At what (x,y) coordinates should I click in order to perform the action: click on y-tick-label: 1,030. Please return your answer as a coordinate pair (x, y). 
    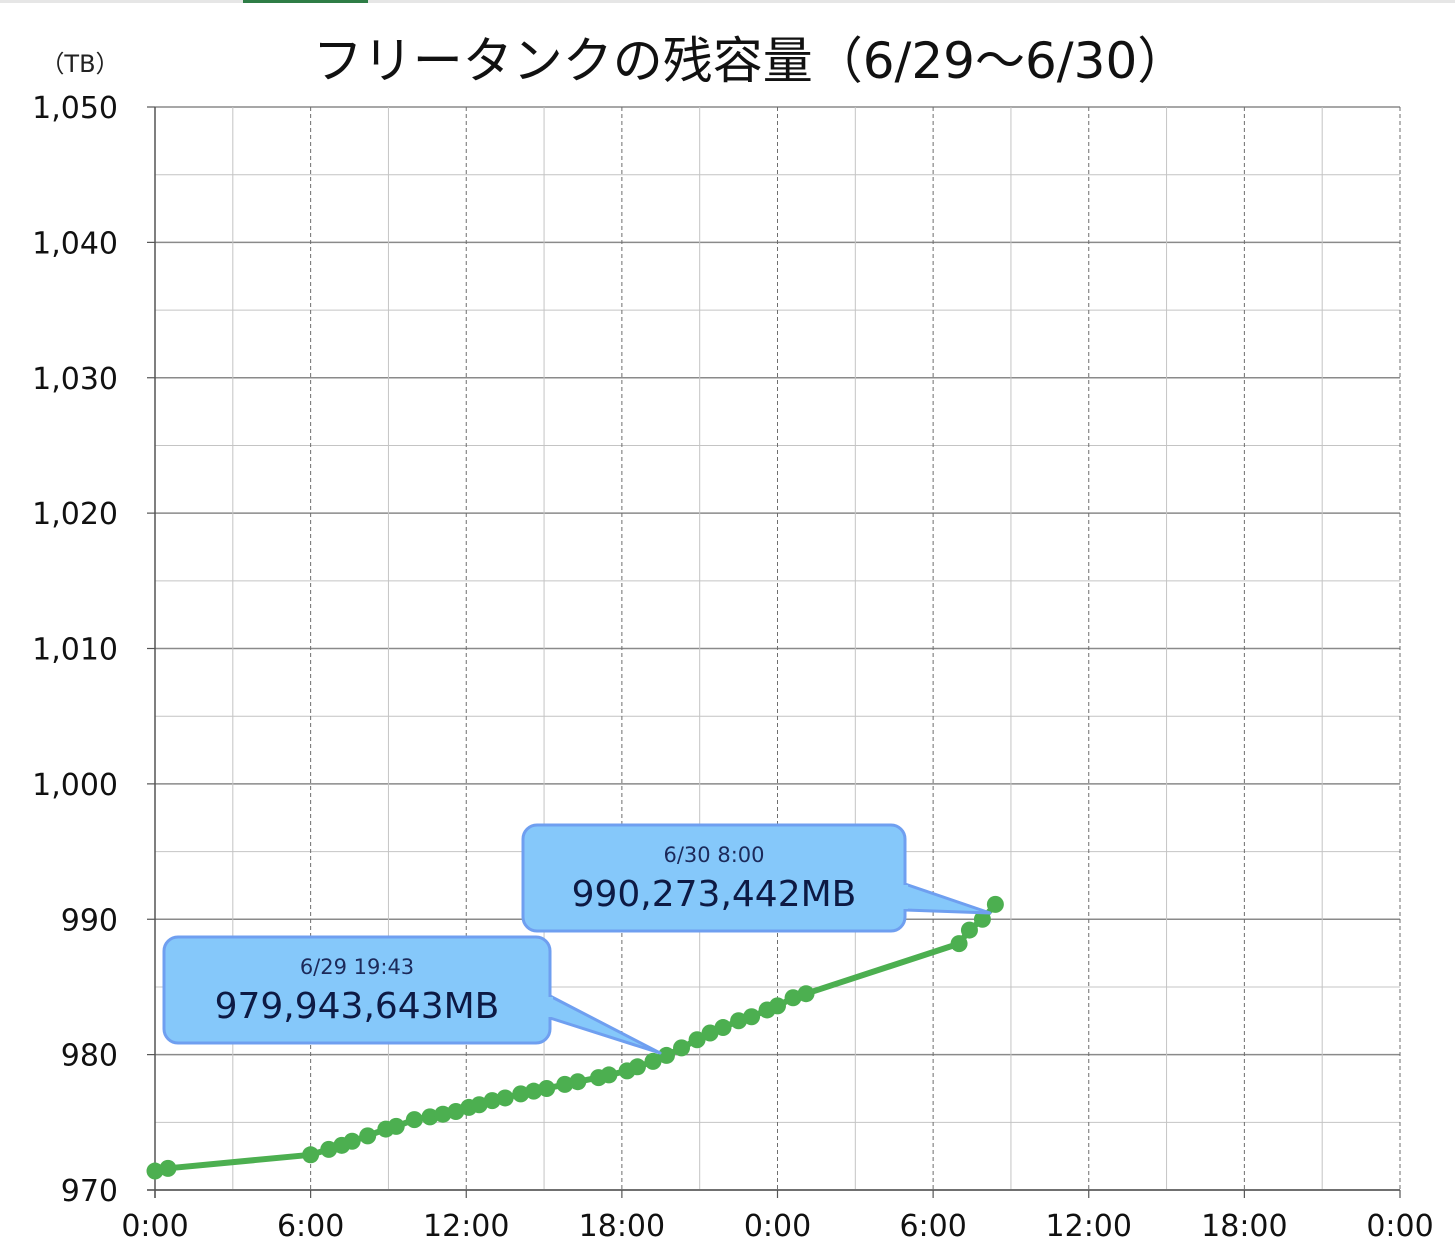
    Looking at the image, I should click on (75, 379).